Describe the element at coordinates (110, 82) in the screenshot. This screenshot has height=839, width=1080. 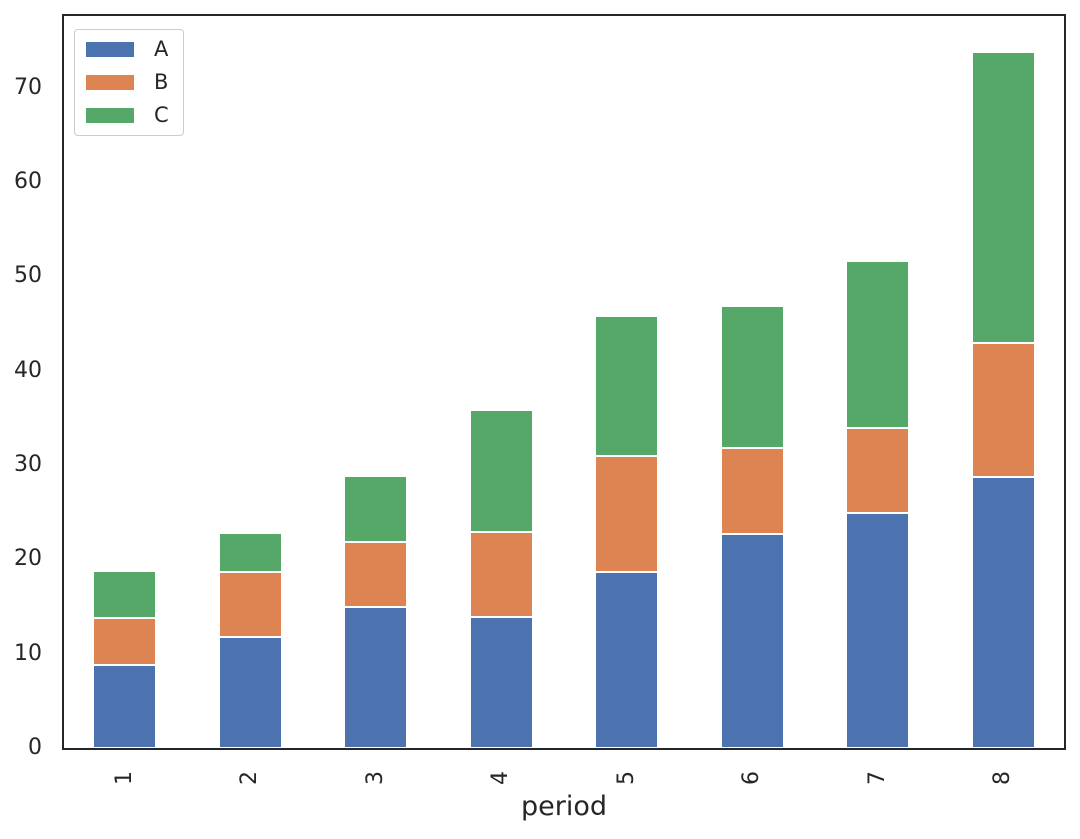
I see `legend-swatch-B` at that location.